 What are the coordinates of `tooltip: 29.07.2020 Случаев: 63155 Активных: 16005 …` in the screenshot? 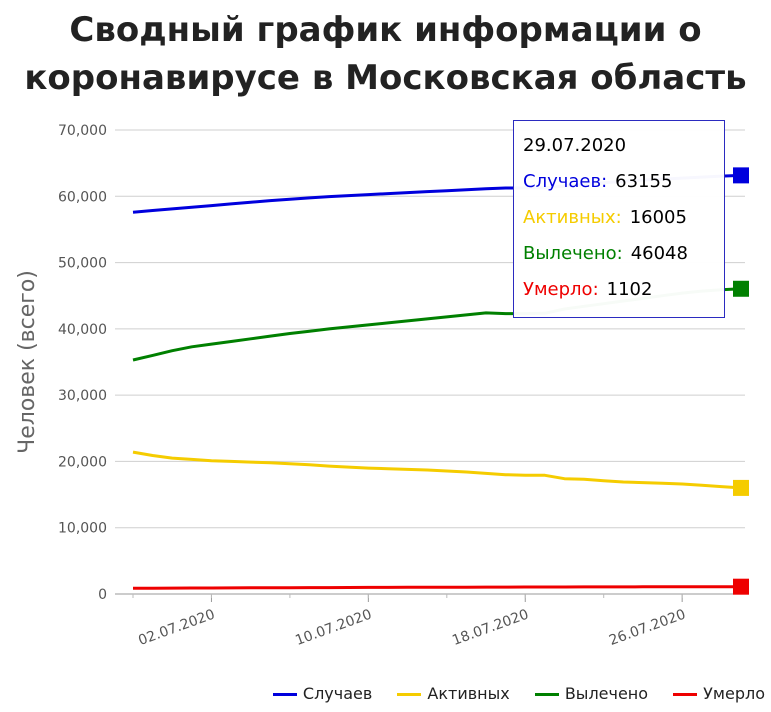 It's located at (619, 219).